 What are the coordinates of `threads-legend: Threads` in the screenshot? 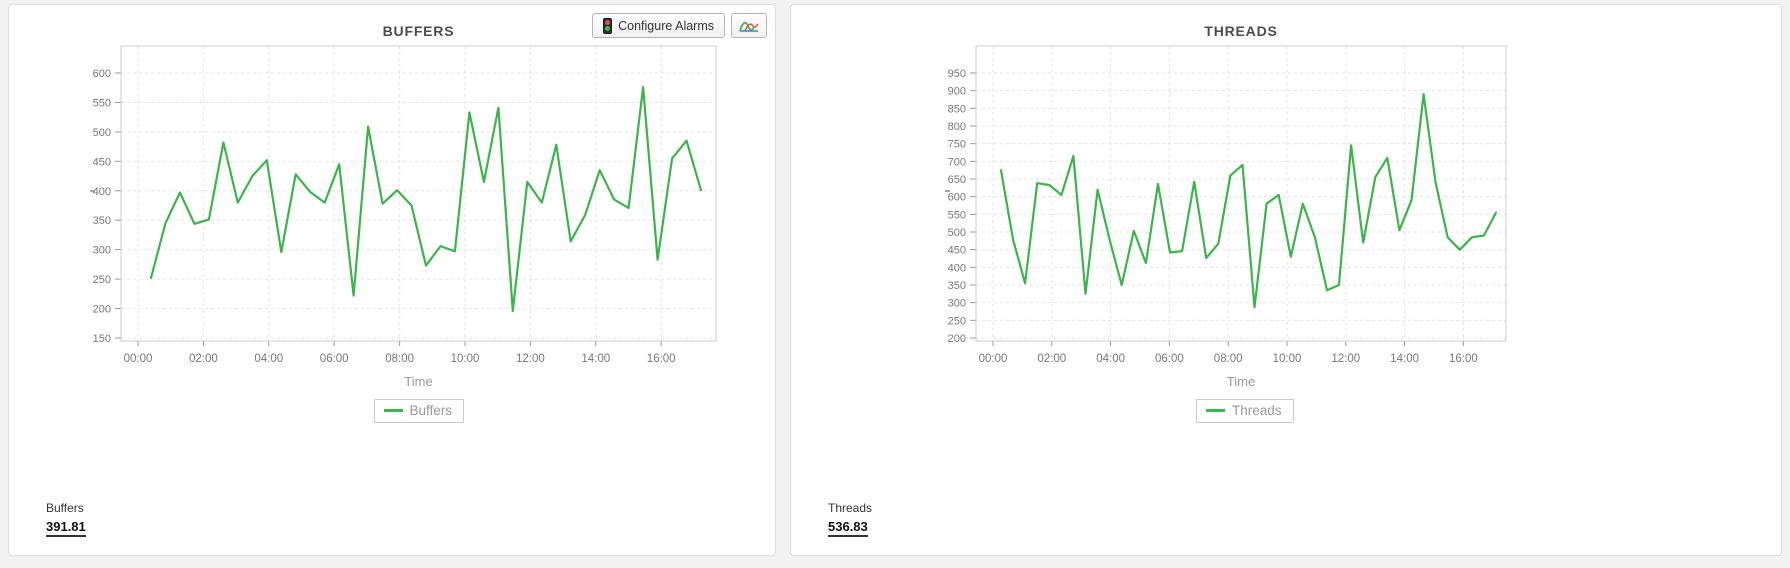 It's located at (1245, 411).